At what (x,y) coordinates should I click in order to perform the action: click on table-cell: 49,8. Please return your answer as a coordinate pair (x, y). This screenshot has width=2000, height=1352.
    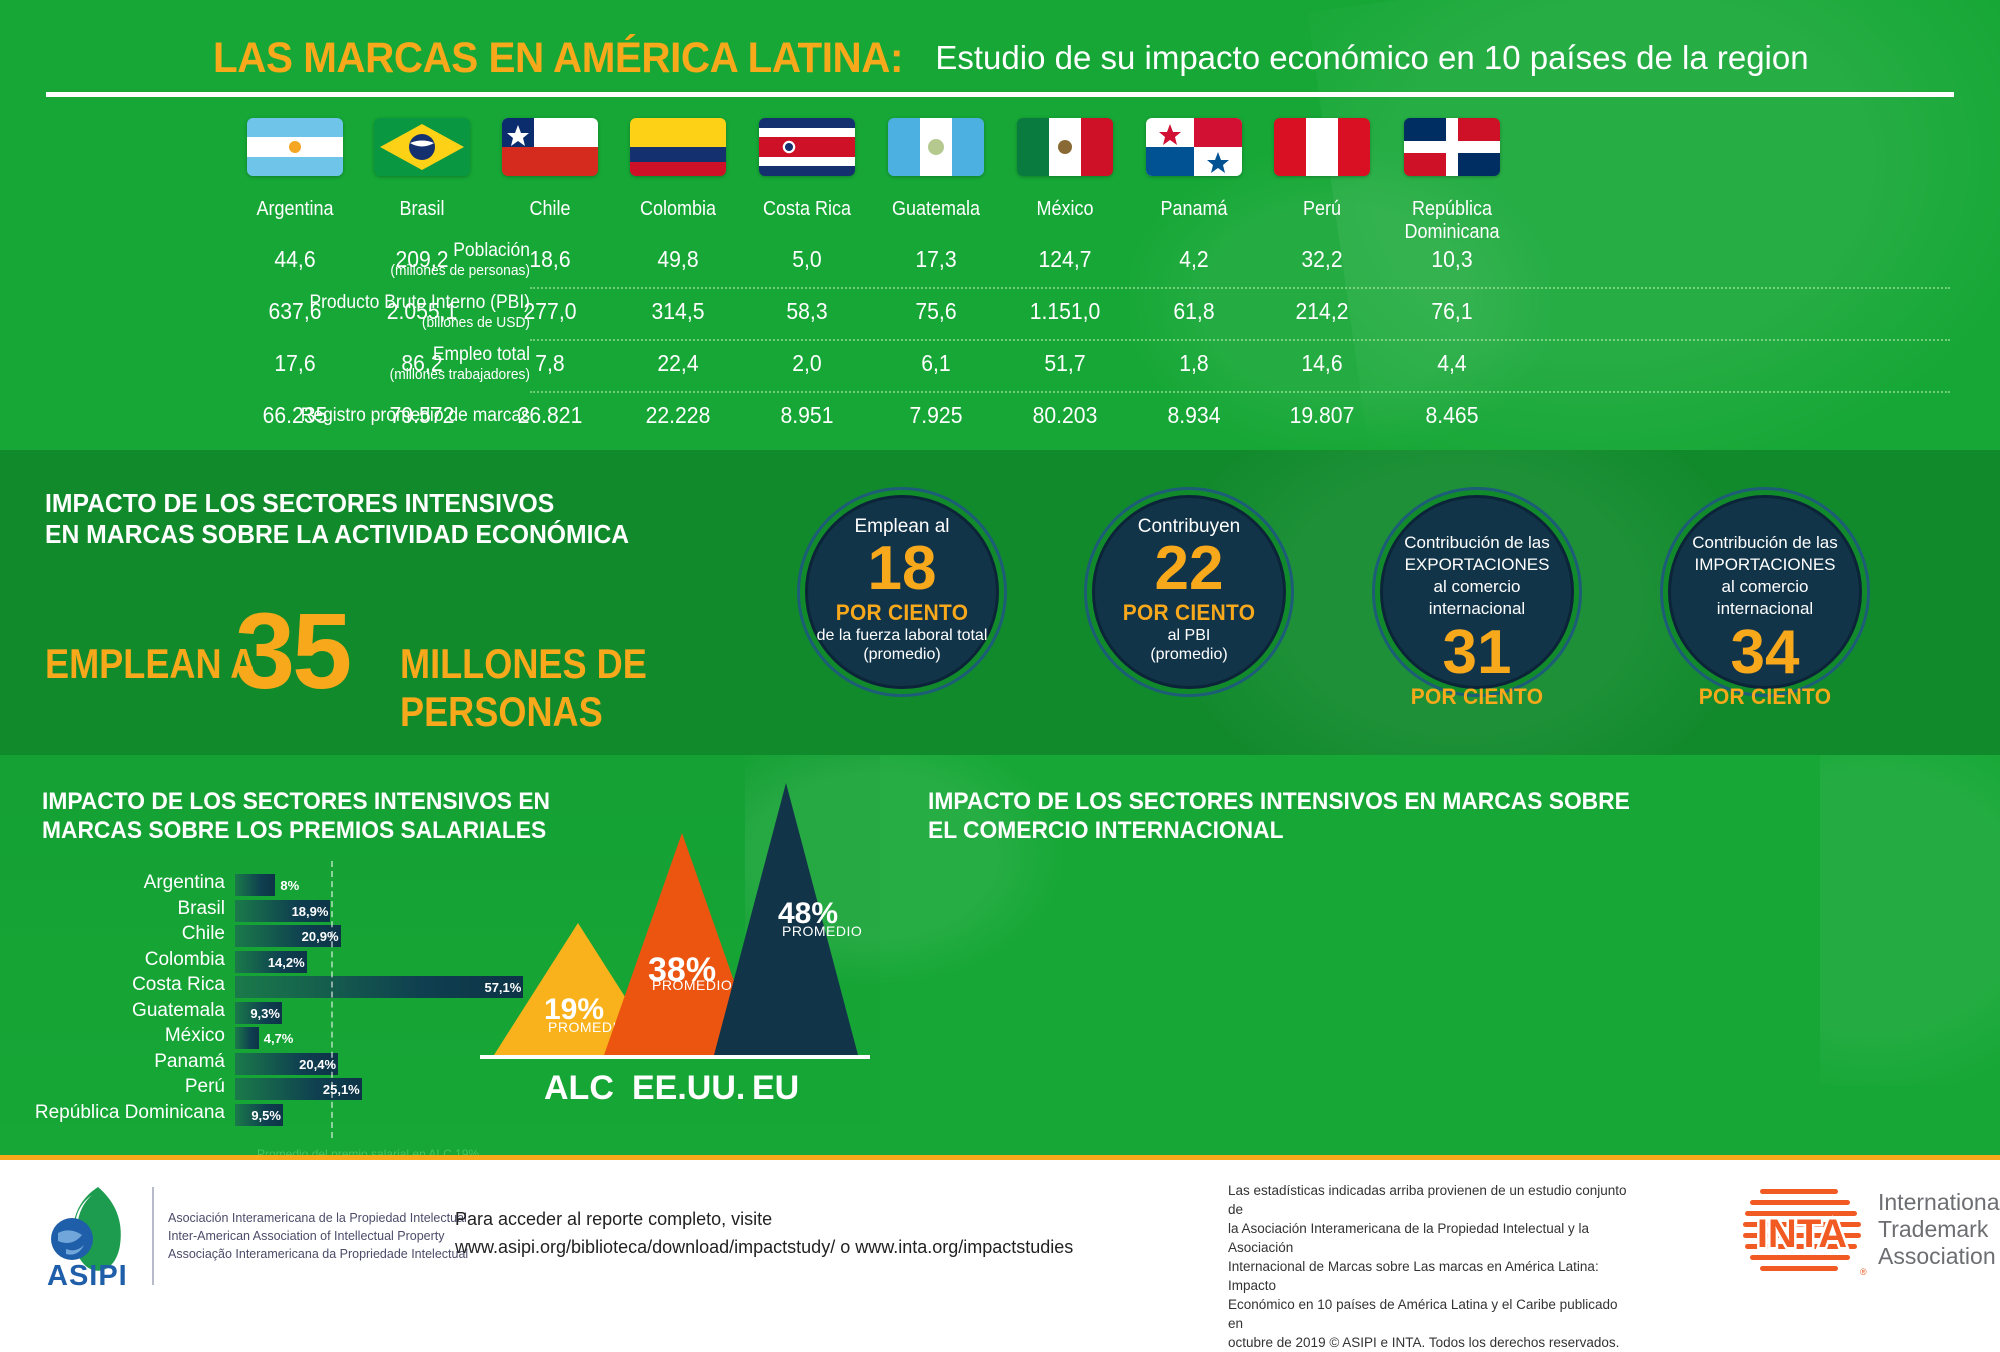
    Looking at the image, I should click on (678, 259).